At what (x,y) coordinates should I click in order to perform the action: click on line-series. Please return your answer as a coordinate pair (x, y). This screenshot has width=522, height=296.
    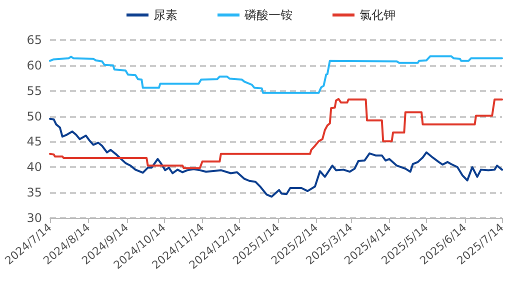
    Looking at the image, I should click on (276, 74).